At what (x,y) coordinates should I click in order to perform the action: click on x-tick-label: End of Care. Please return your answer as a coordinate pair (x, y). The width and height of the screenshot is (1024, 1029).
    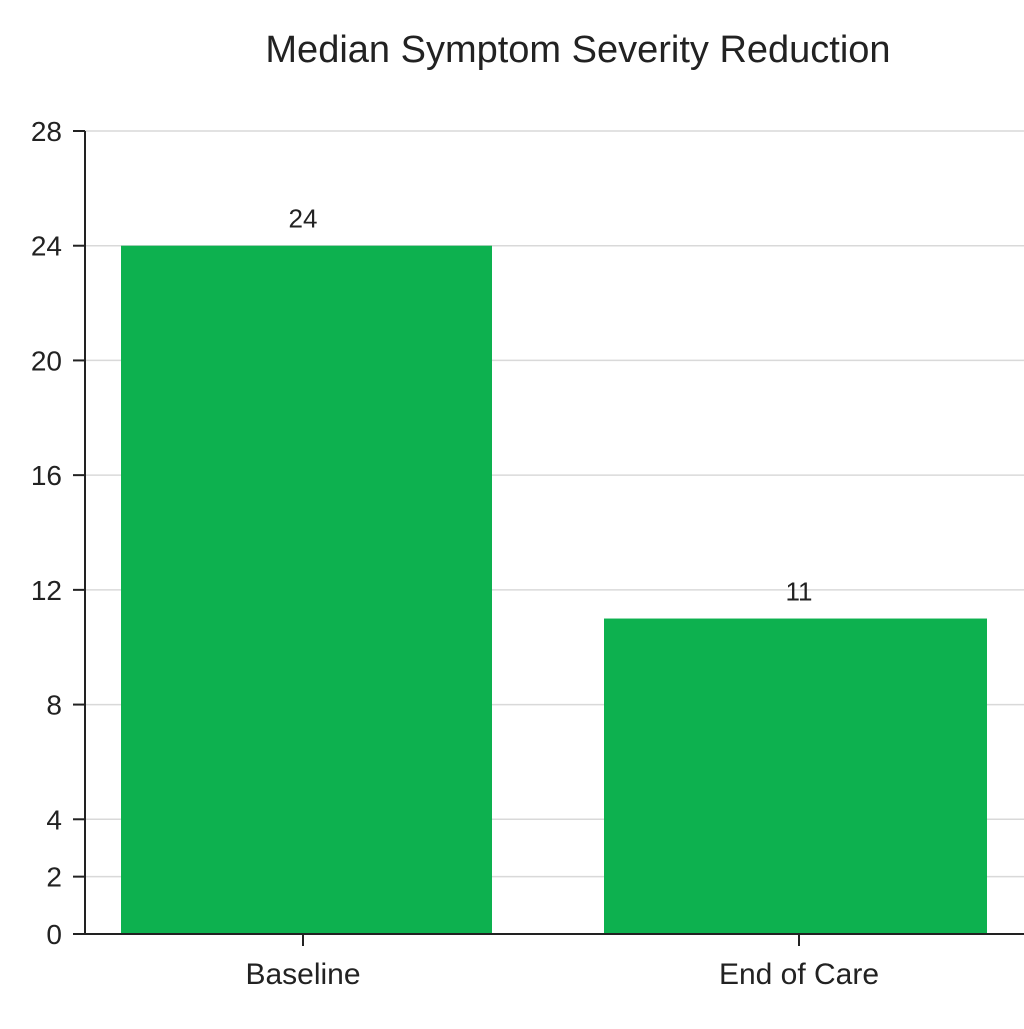
    Looking at the image, I should click on (799, 974).